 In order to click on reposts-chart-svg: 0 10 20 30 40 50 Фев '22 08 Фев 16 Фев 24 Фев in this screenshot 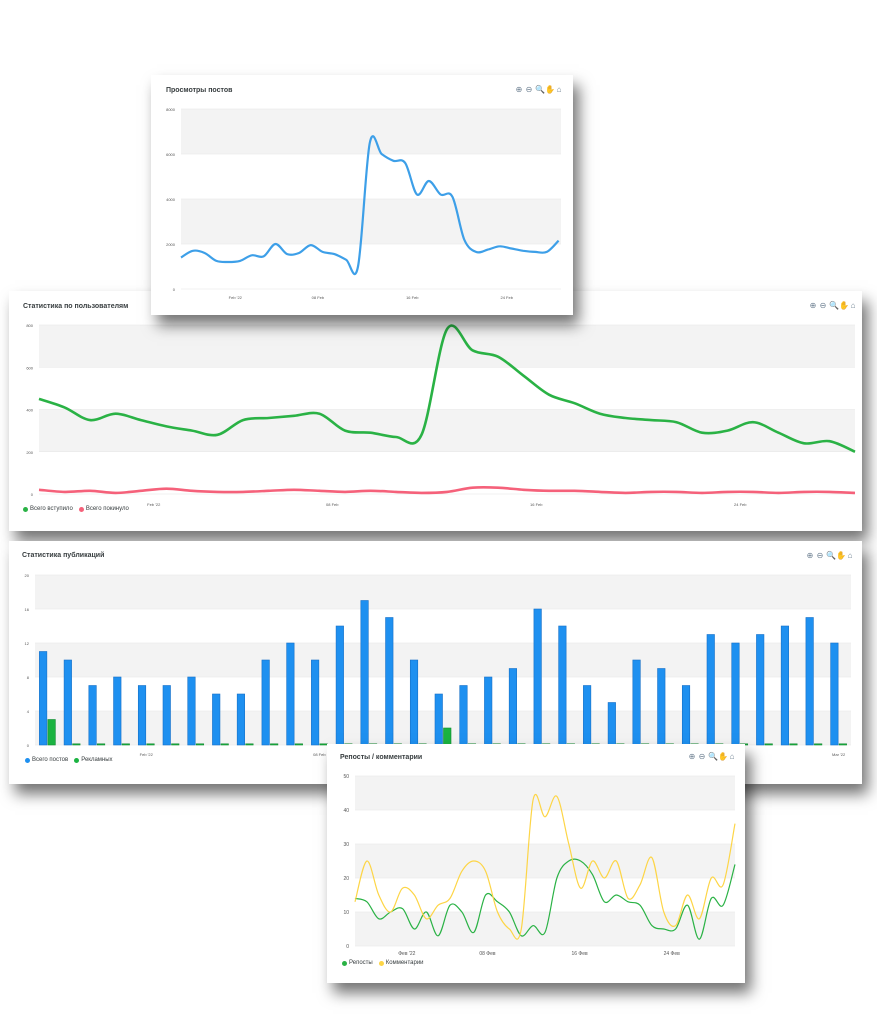, I will do `click(539, 865)`.